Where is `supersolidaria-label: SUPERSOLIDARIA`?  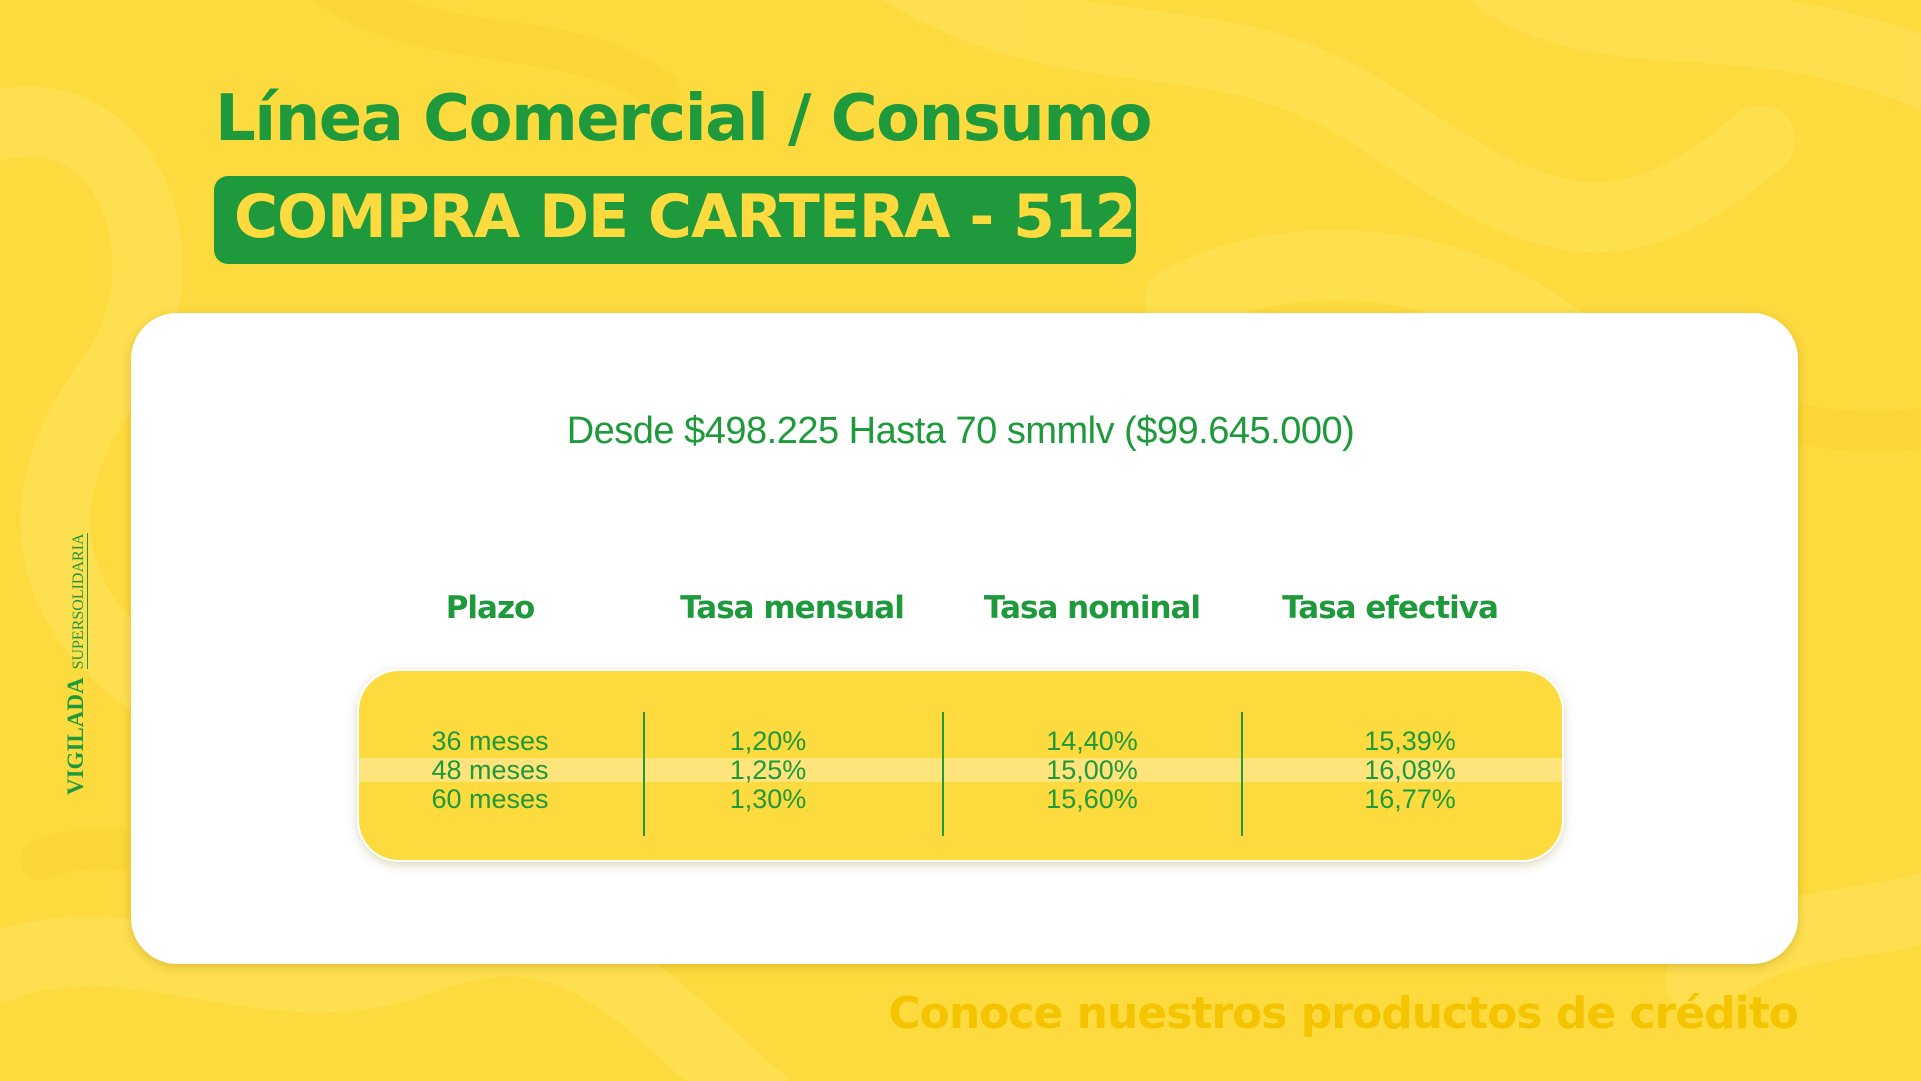 supersolidaria-label: SUPERSOLIDARIA is located at coordinates (79, 601).